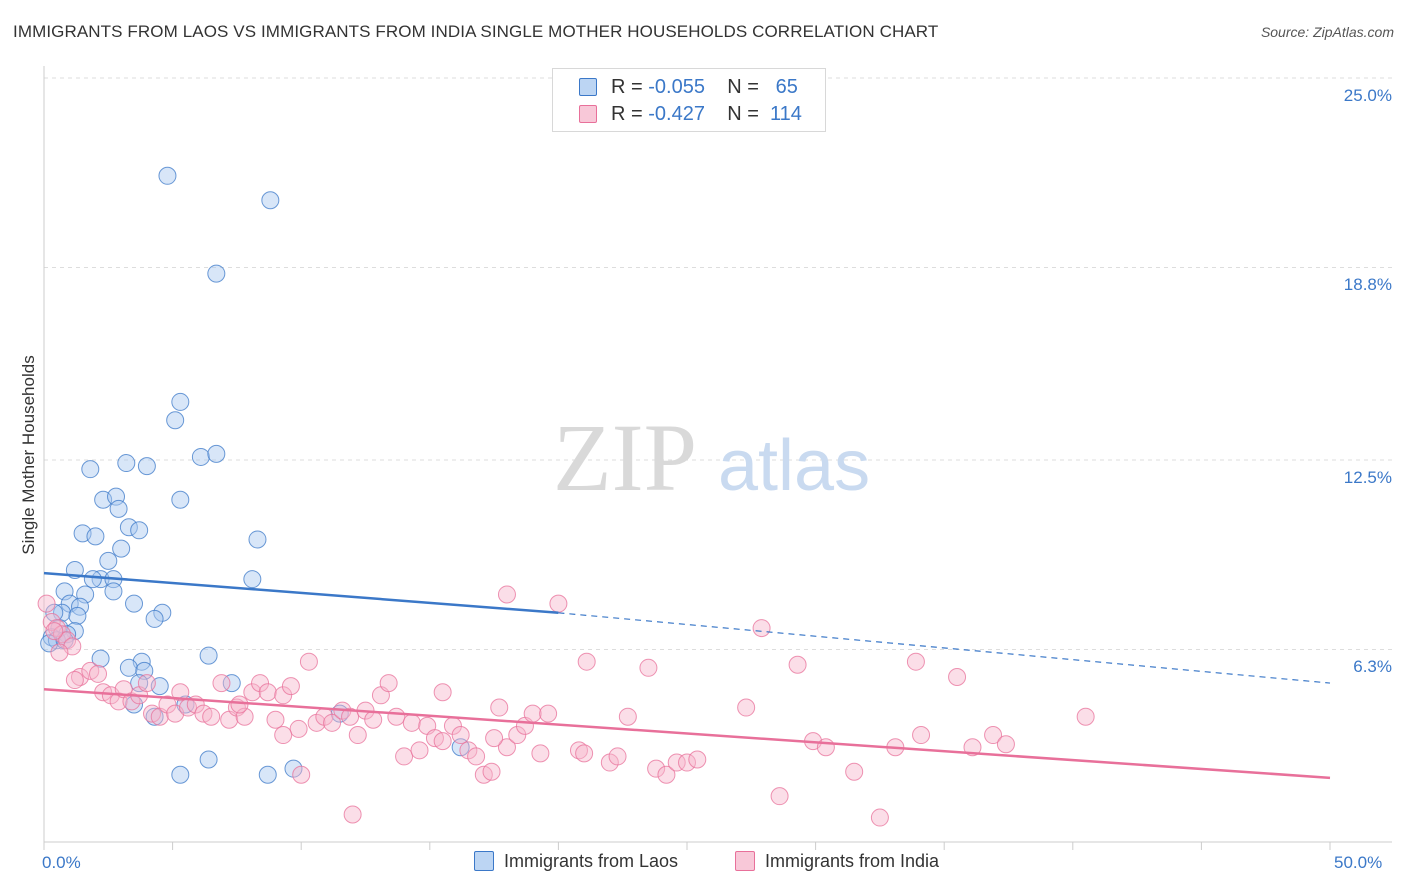 This screenshot has width=1406, height=892. What do you see at coordinates (944, 648) in the screenshot?
I see `laos-trend-extension` at bounding box center [944, 648].